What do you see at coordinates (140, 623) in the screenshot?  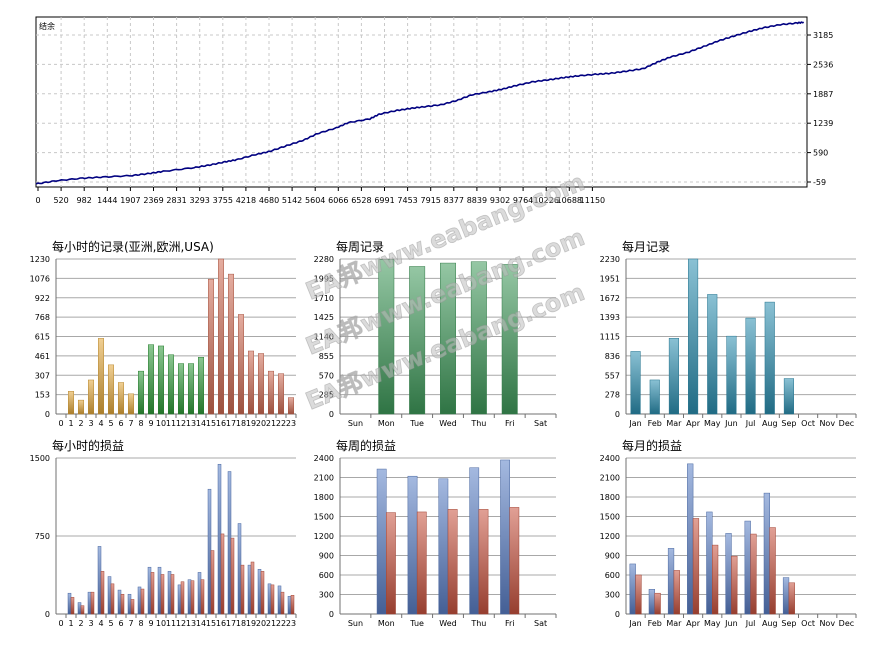 I see `hourly-profit-x-tick: 8` at bounding box center [140, 623].